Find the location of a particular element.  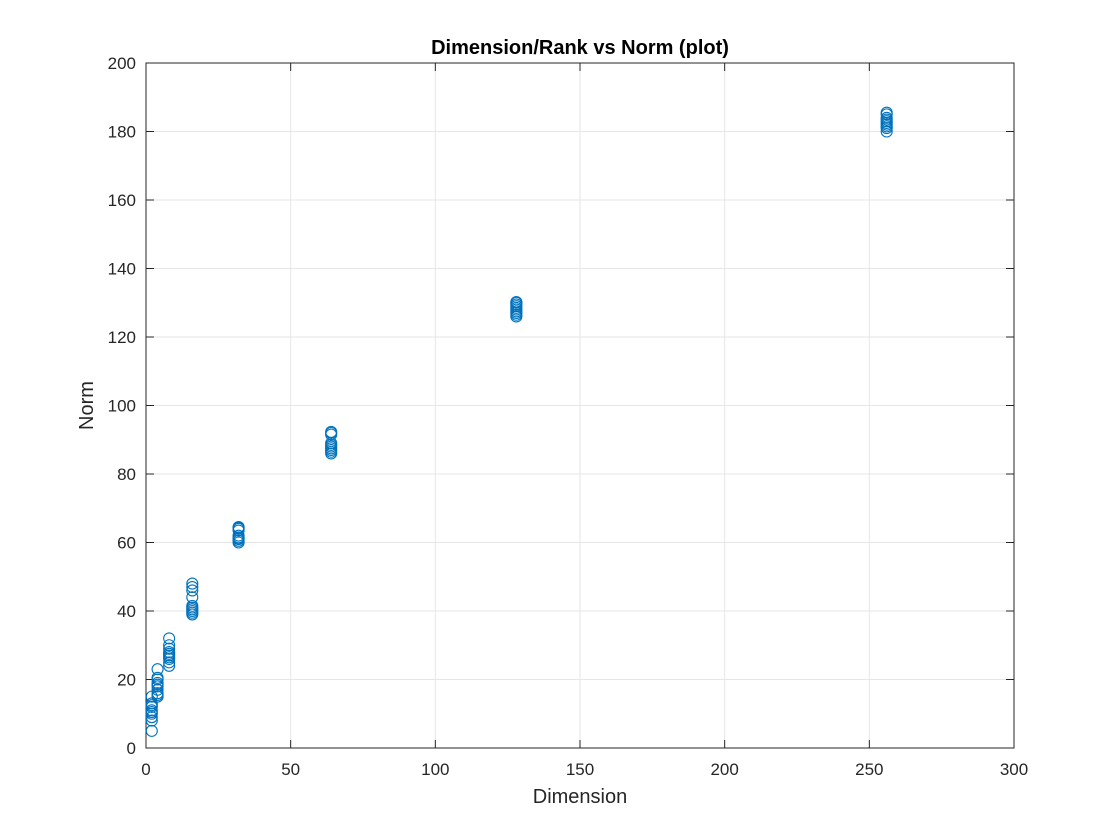

x-tick-label: 250 is located at coordinates (869, 769).